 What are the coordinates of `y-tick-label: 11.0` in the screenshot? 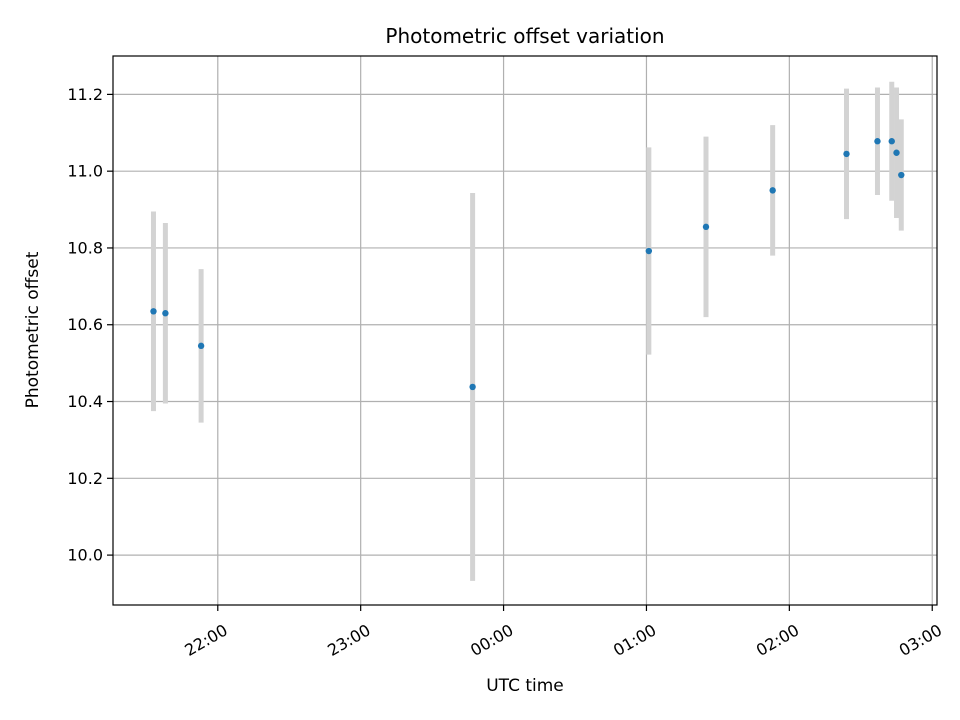 It's located at (85, 171).